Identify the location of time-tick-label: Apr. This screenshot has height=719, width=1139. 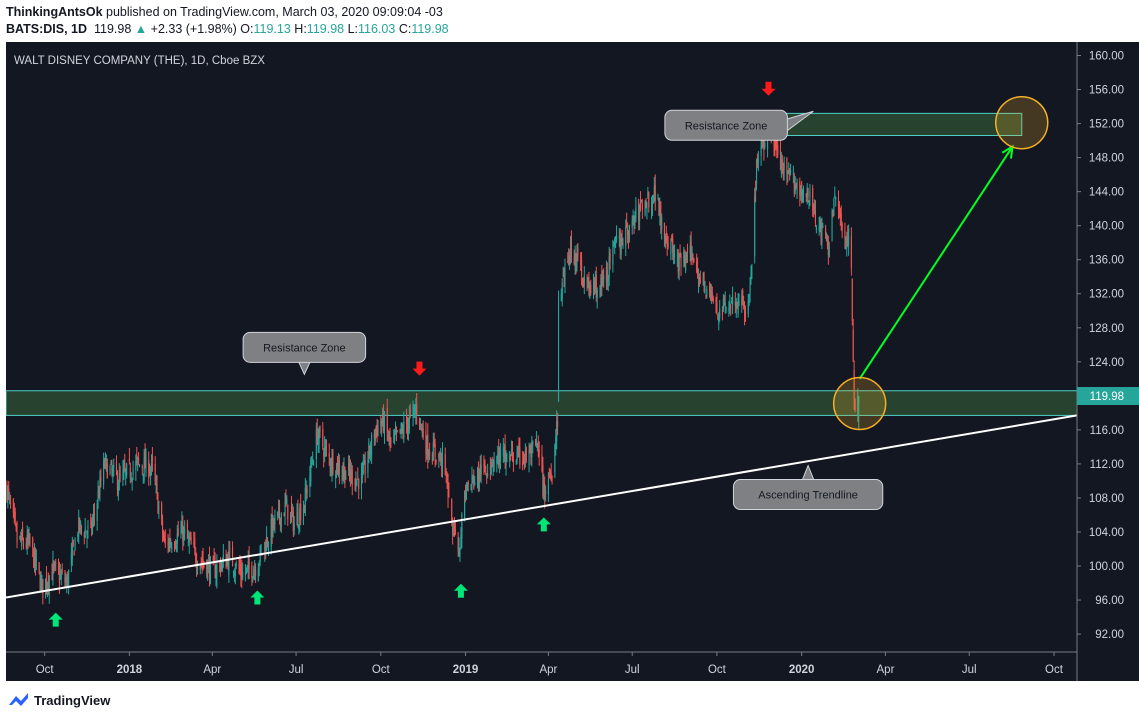
(886, 670).